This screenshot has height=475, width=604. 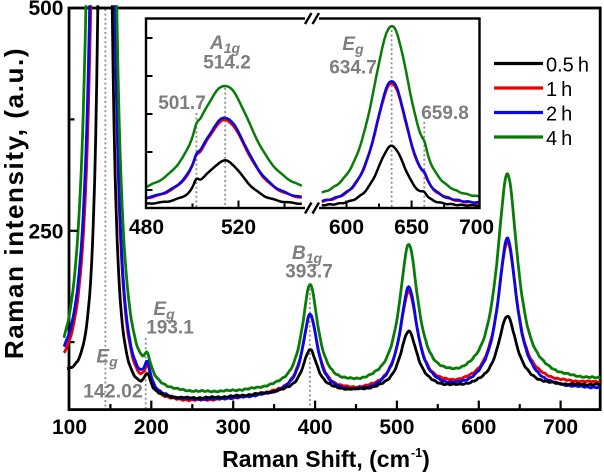 I want to click on svg-text: 193.1, so click(x=170, y=328).